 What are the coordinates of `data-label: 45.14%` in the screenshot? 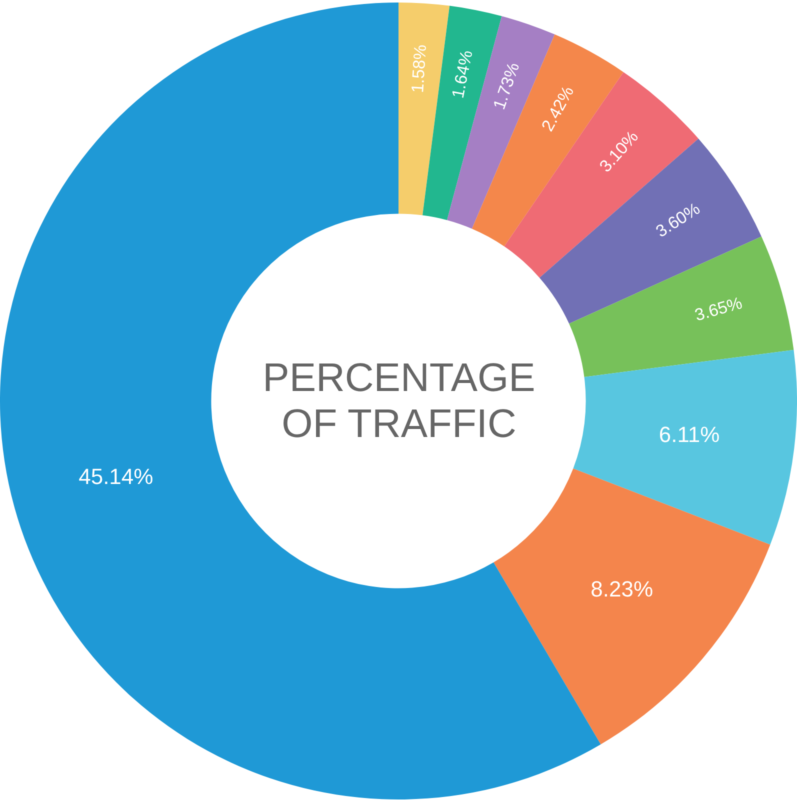 It's located at (116, 477).